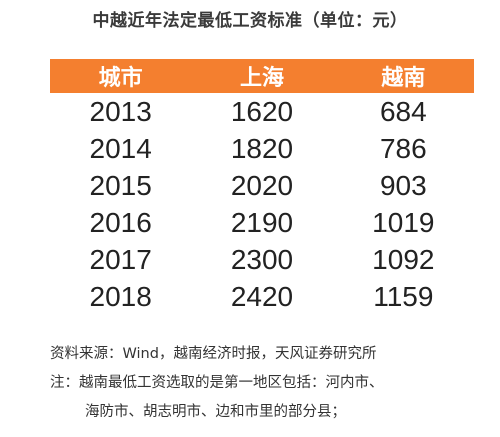 The height and width of the screenshot is (437, 500). I want to click on cell-shanghai-wage: 1820, so click(262, 148).